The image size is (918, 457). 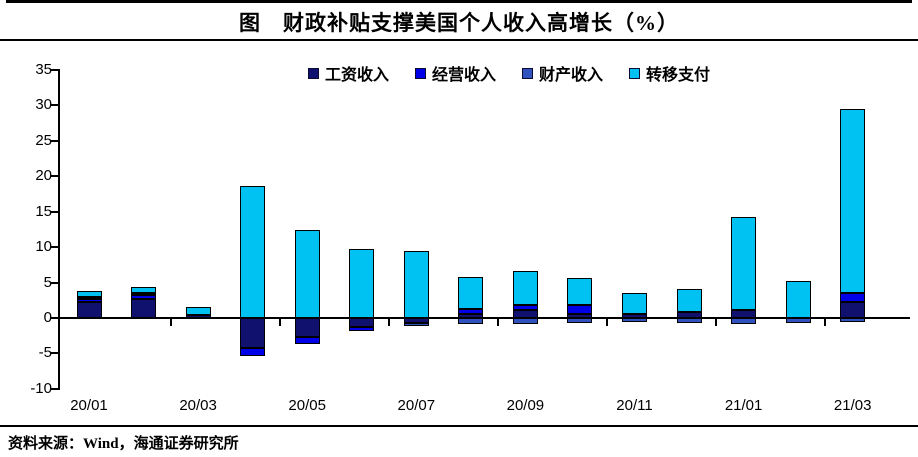 What do you see at coordinates (356, 75) in the screenshot?
I see `legend-label-wage-income: 工资收入` at bounding box center [356, 75].